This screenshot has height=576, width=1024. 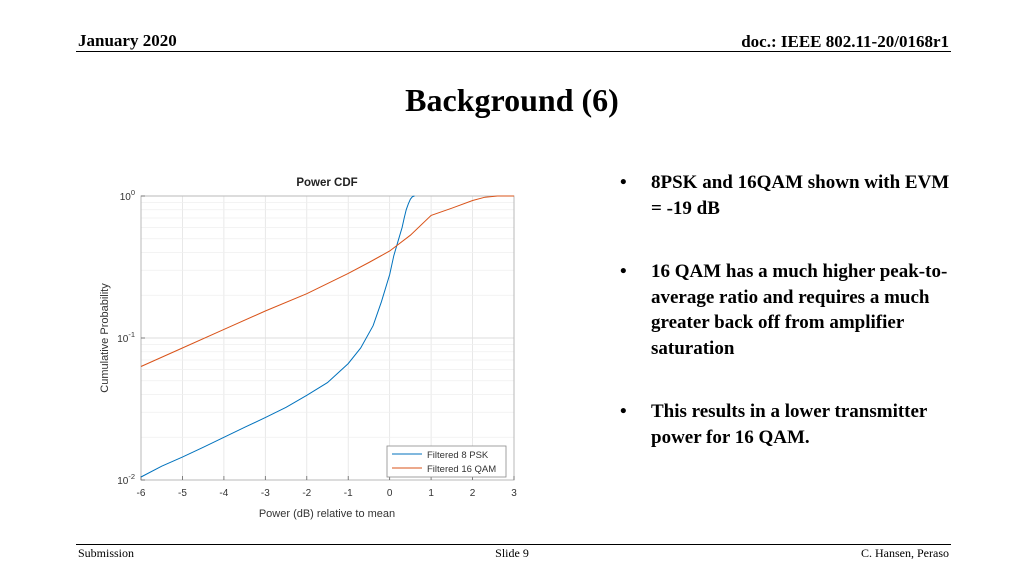 What do you see at coordinates (126, 337) in the screenshot?
I see `y-tick-label: 10⁻¹` at bounding box center [126, 337].